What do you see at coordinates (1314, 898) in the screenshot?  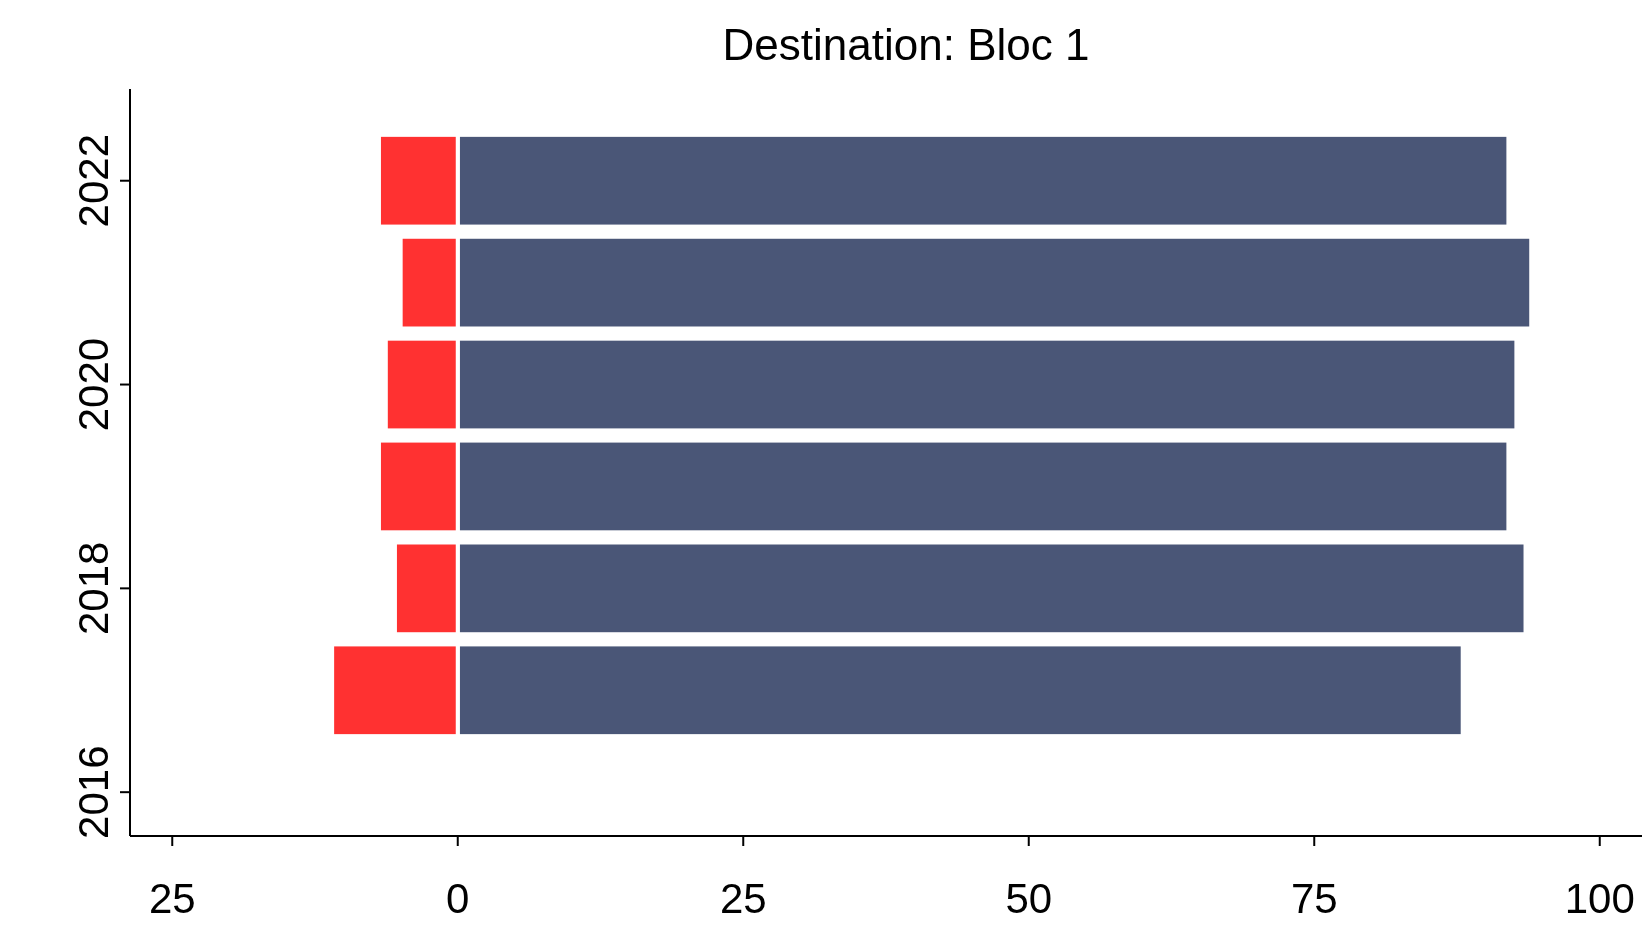 I see `x-tick-label: 75` at bounding box center [1314, 898].